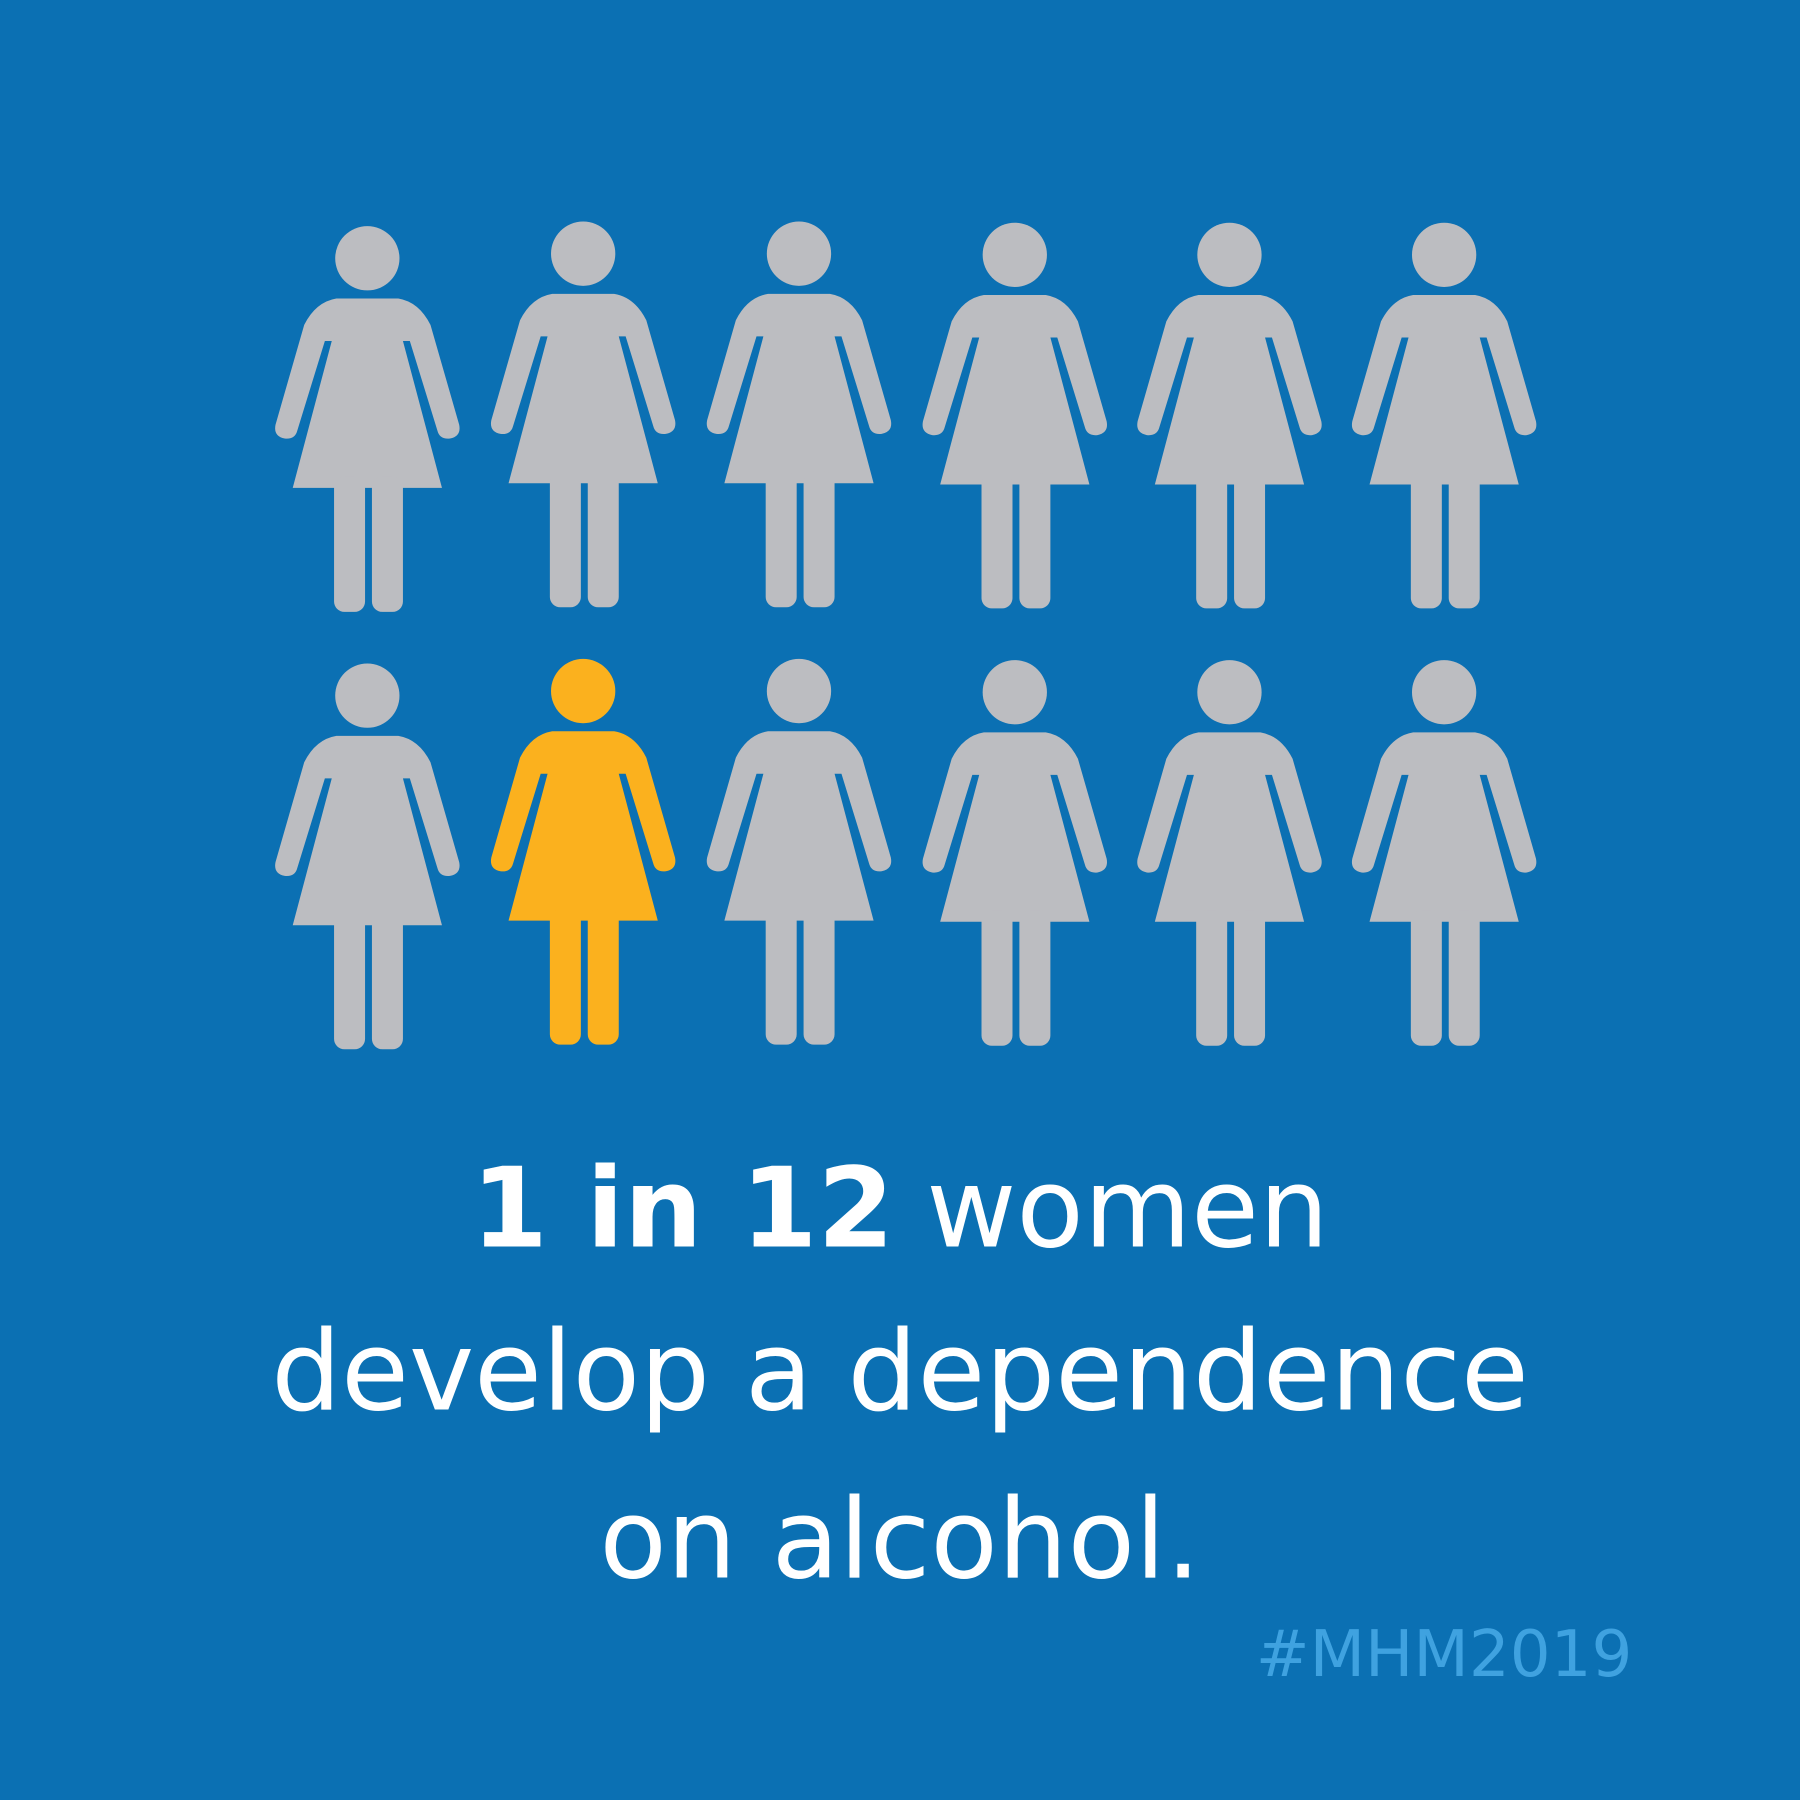  Describe the element at coordinates (900, 1372) in the screenshot. I see `body-line: develop a dependence` at that location.